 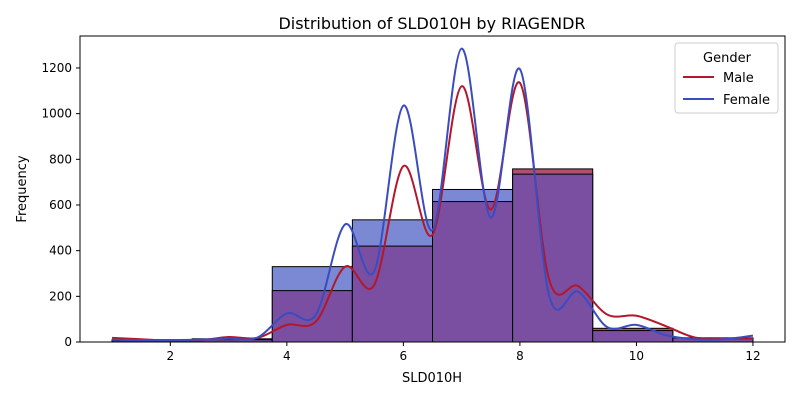 I want to click on x-axis: 2 4 6 8 10 12, so click(x=463, y=352).